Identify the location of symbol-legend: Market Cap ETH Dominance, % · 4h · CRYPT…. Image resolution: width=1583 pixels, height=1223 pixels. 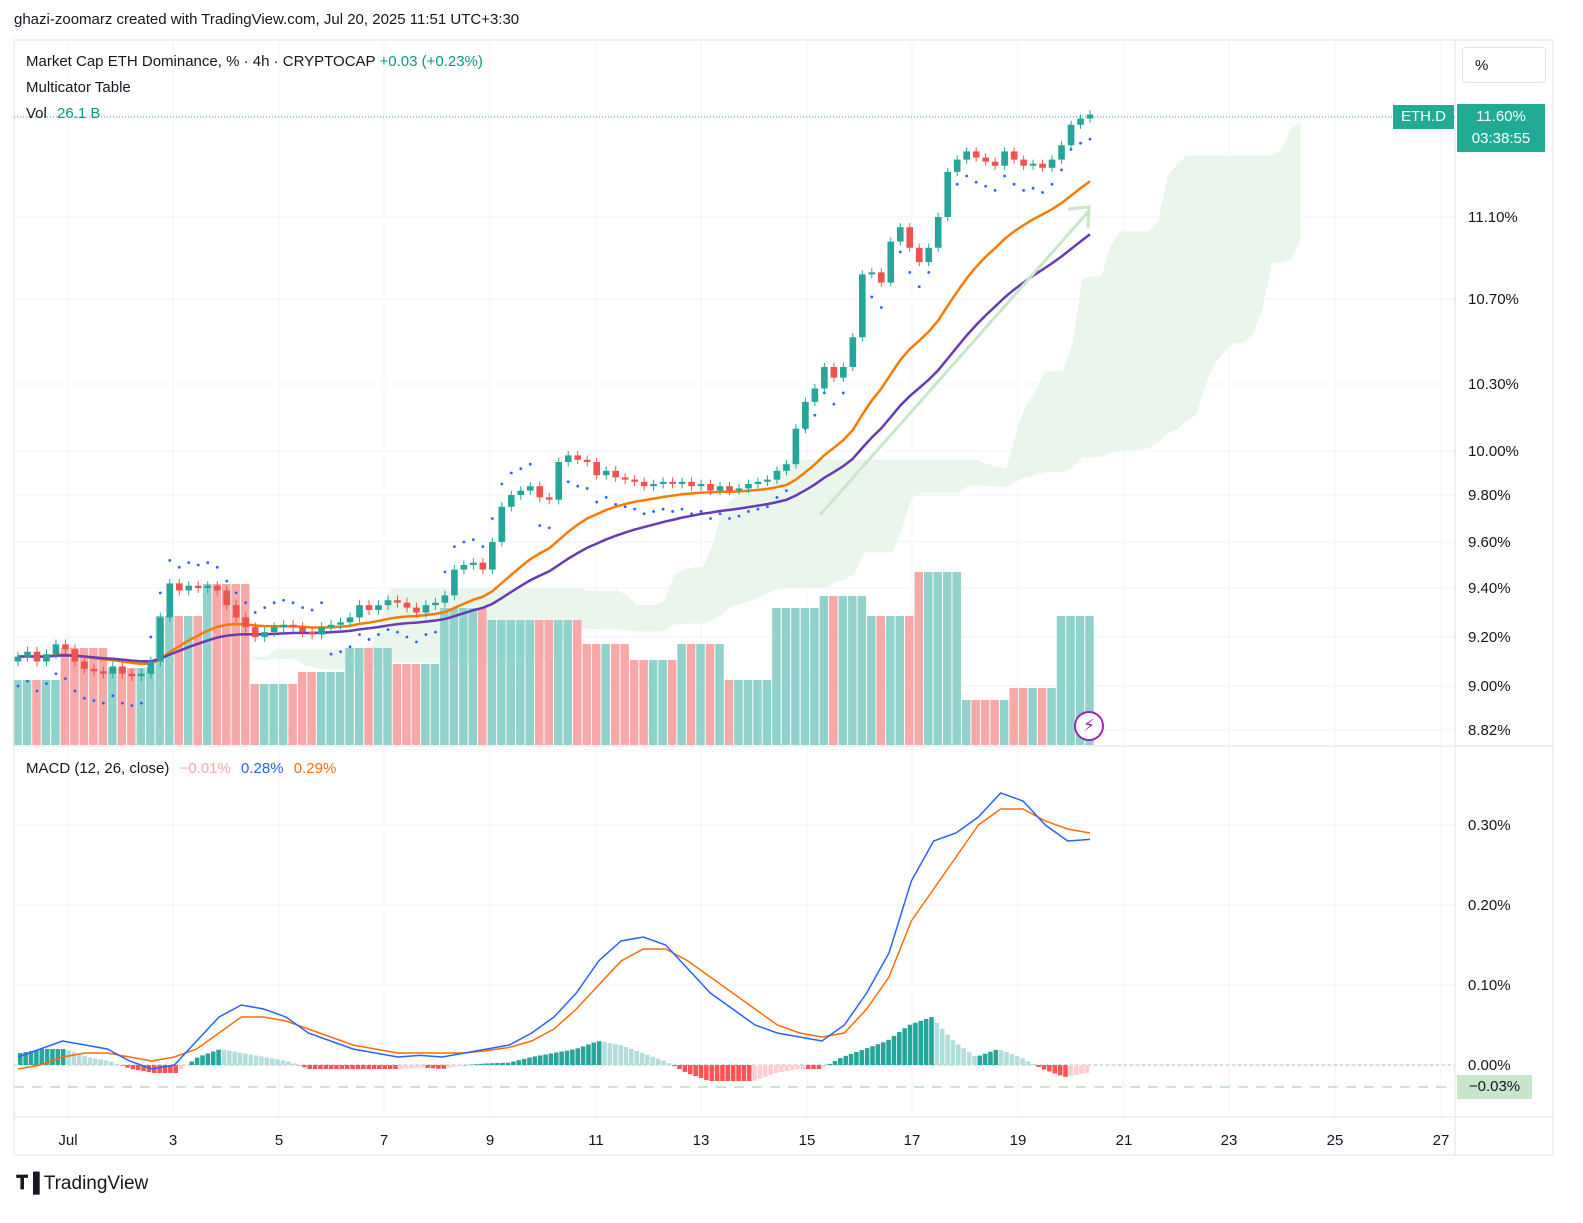
(254, 61).